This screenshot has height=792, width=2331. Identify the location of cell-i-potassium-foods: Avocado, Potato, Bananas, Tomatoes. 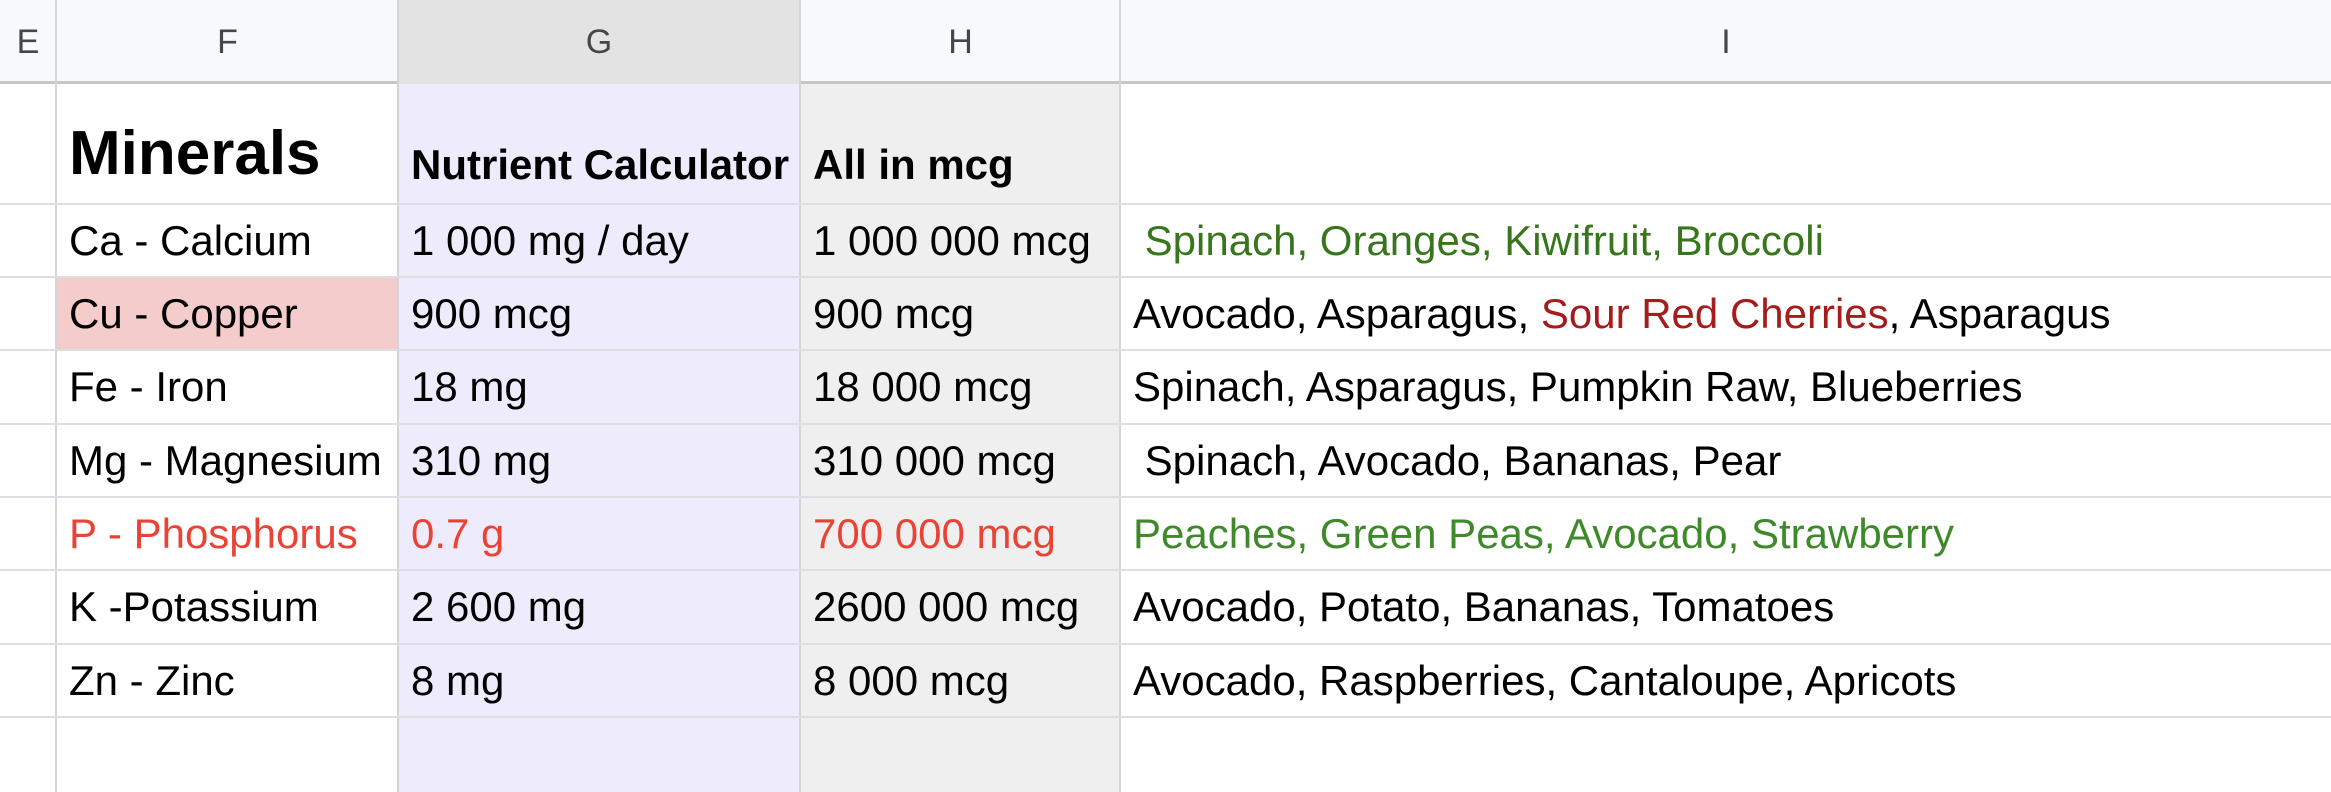
(1484, 606).